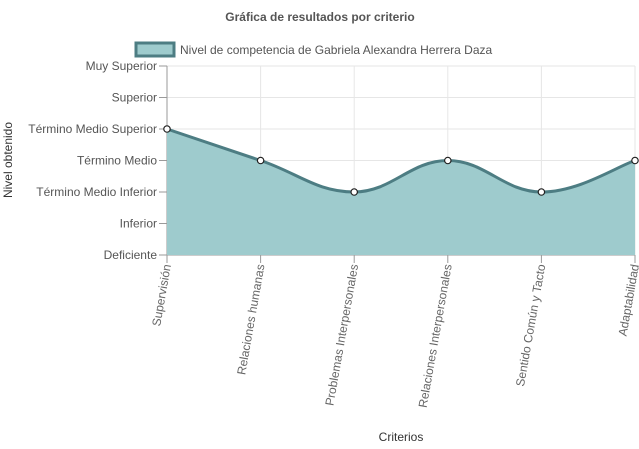  What do you see at coordinates (131, 255) in the screenshot?
I see `y-tick-label: Deficiente` at bounding box center [131, 255].